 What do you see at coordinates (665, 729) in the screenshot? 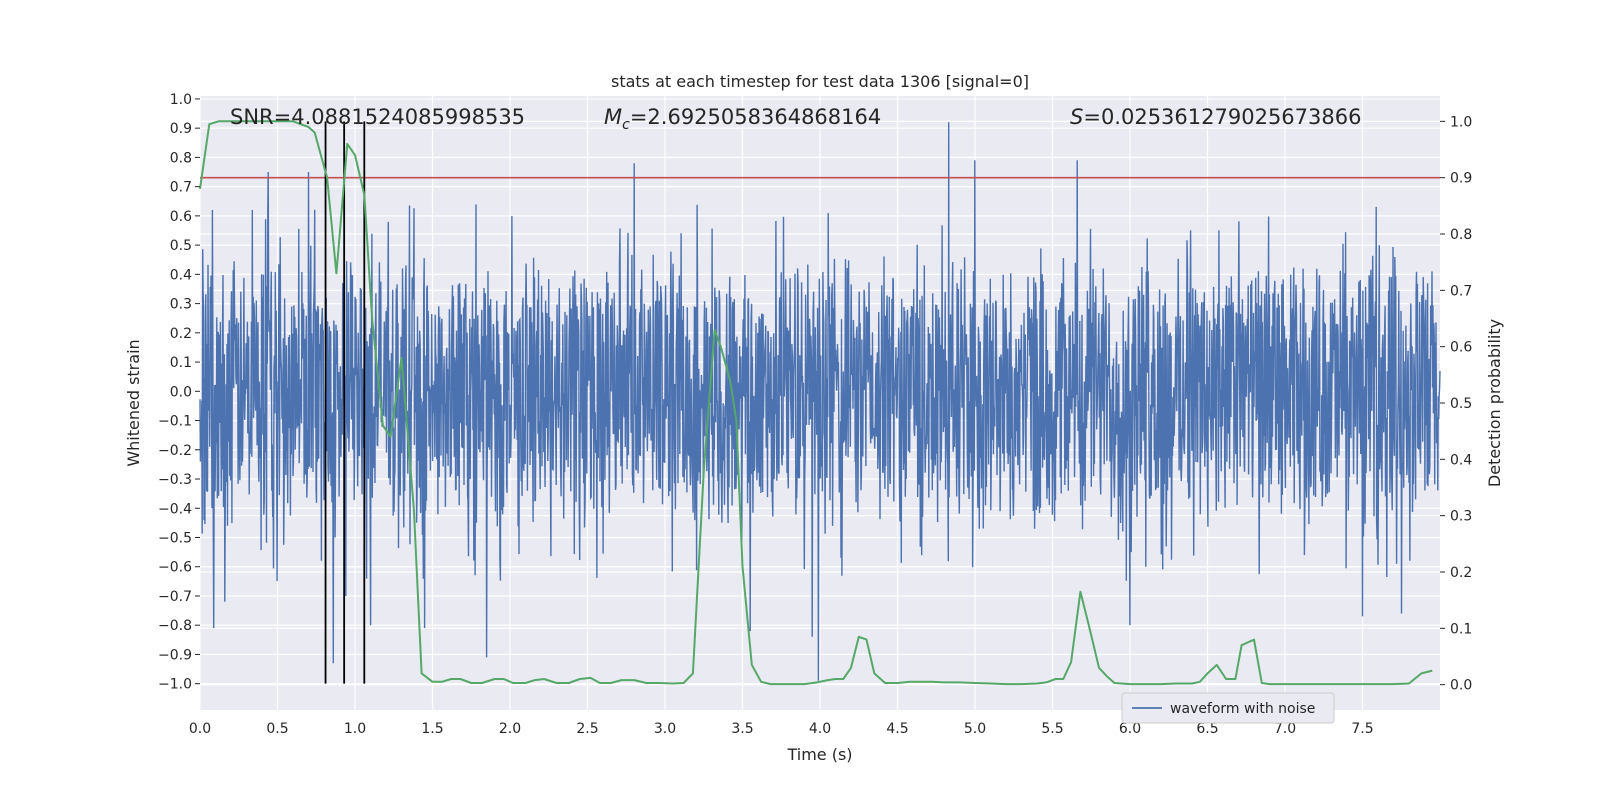
I see `x-tick-label: 3.0` at bounding box center [665, 729].